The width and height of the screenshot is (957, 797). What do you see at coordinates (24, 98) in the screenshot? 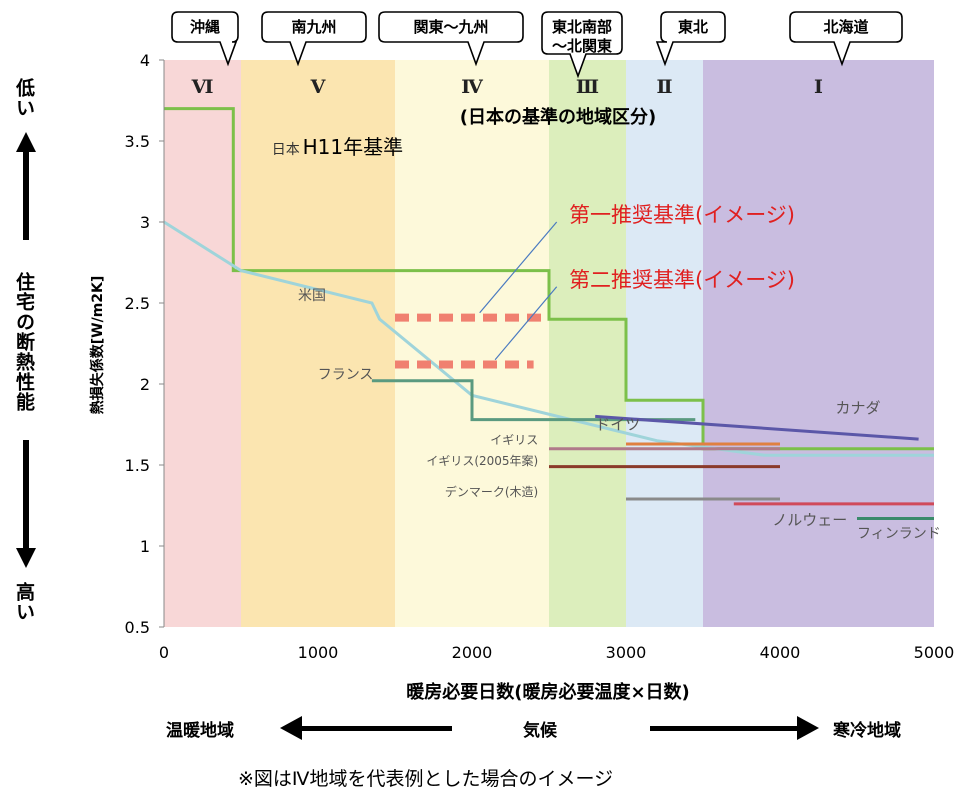
I see `side-label-low: 低い` at bounding box center [24, 98].